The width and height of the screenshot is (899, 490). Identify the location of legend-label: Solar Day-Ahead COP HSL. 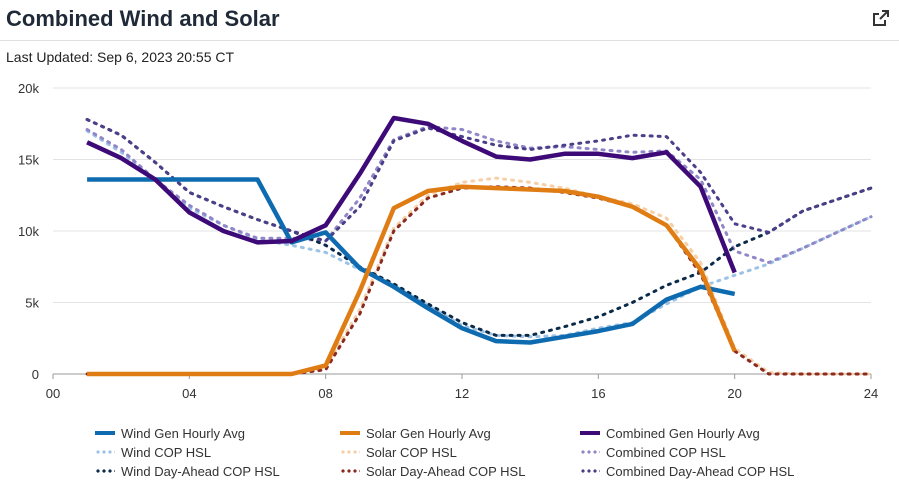
(446, 471).